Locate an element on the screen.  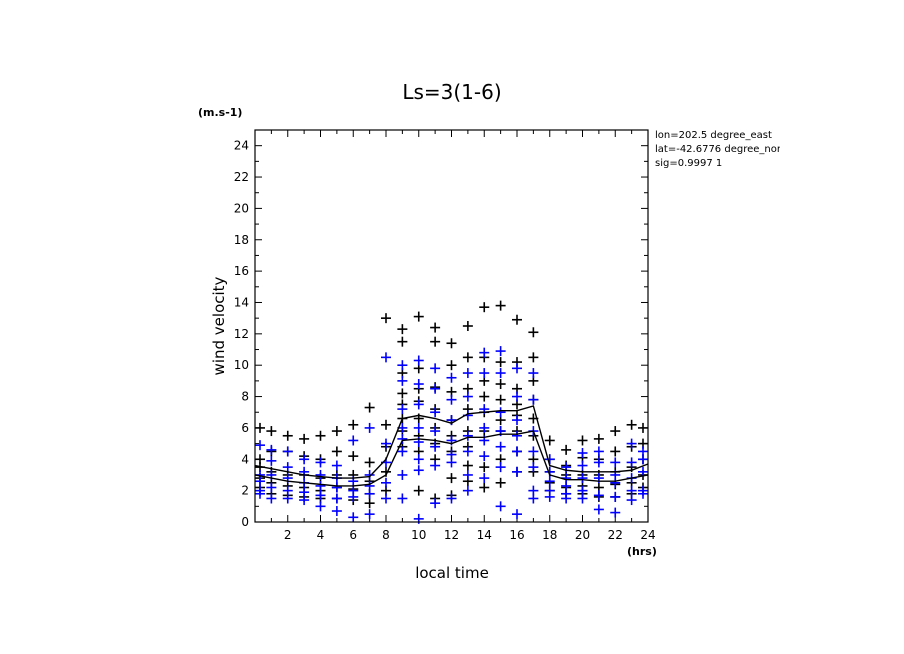
x-unit-label: (hrs) is located at coordinates (642, 551).